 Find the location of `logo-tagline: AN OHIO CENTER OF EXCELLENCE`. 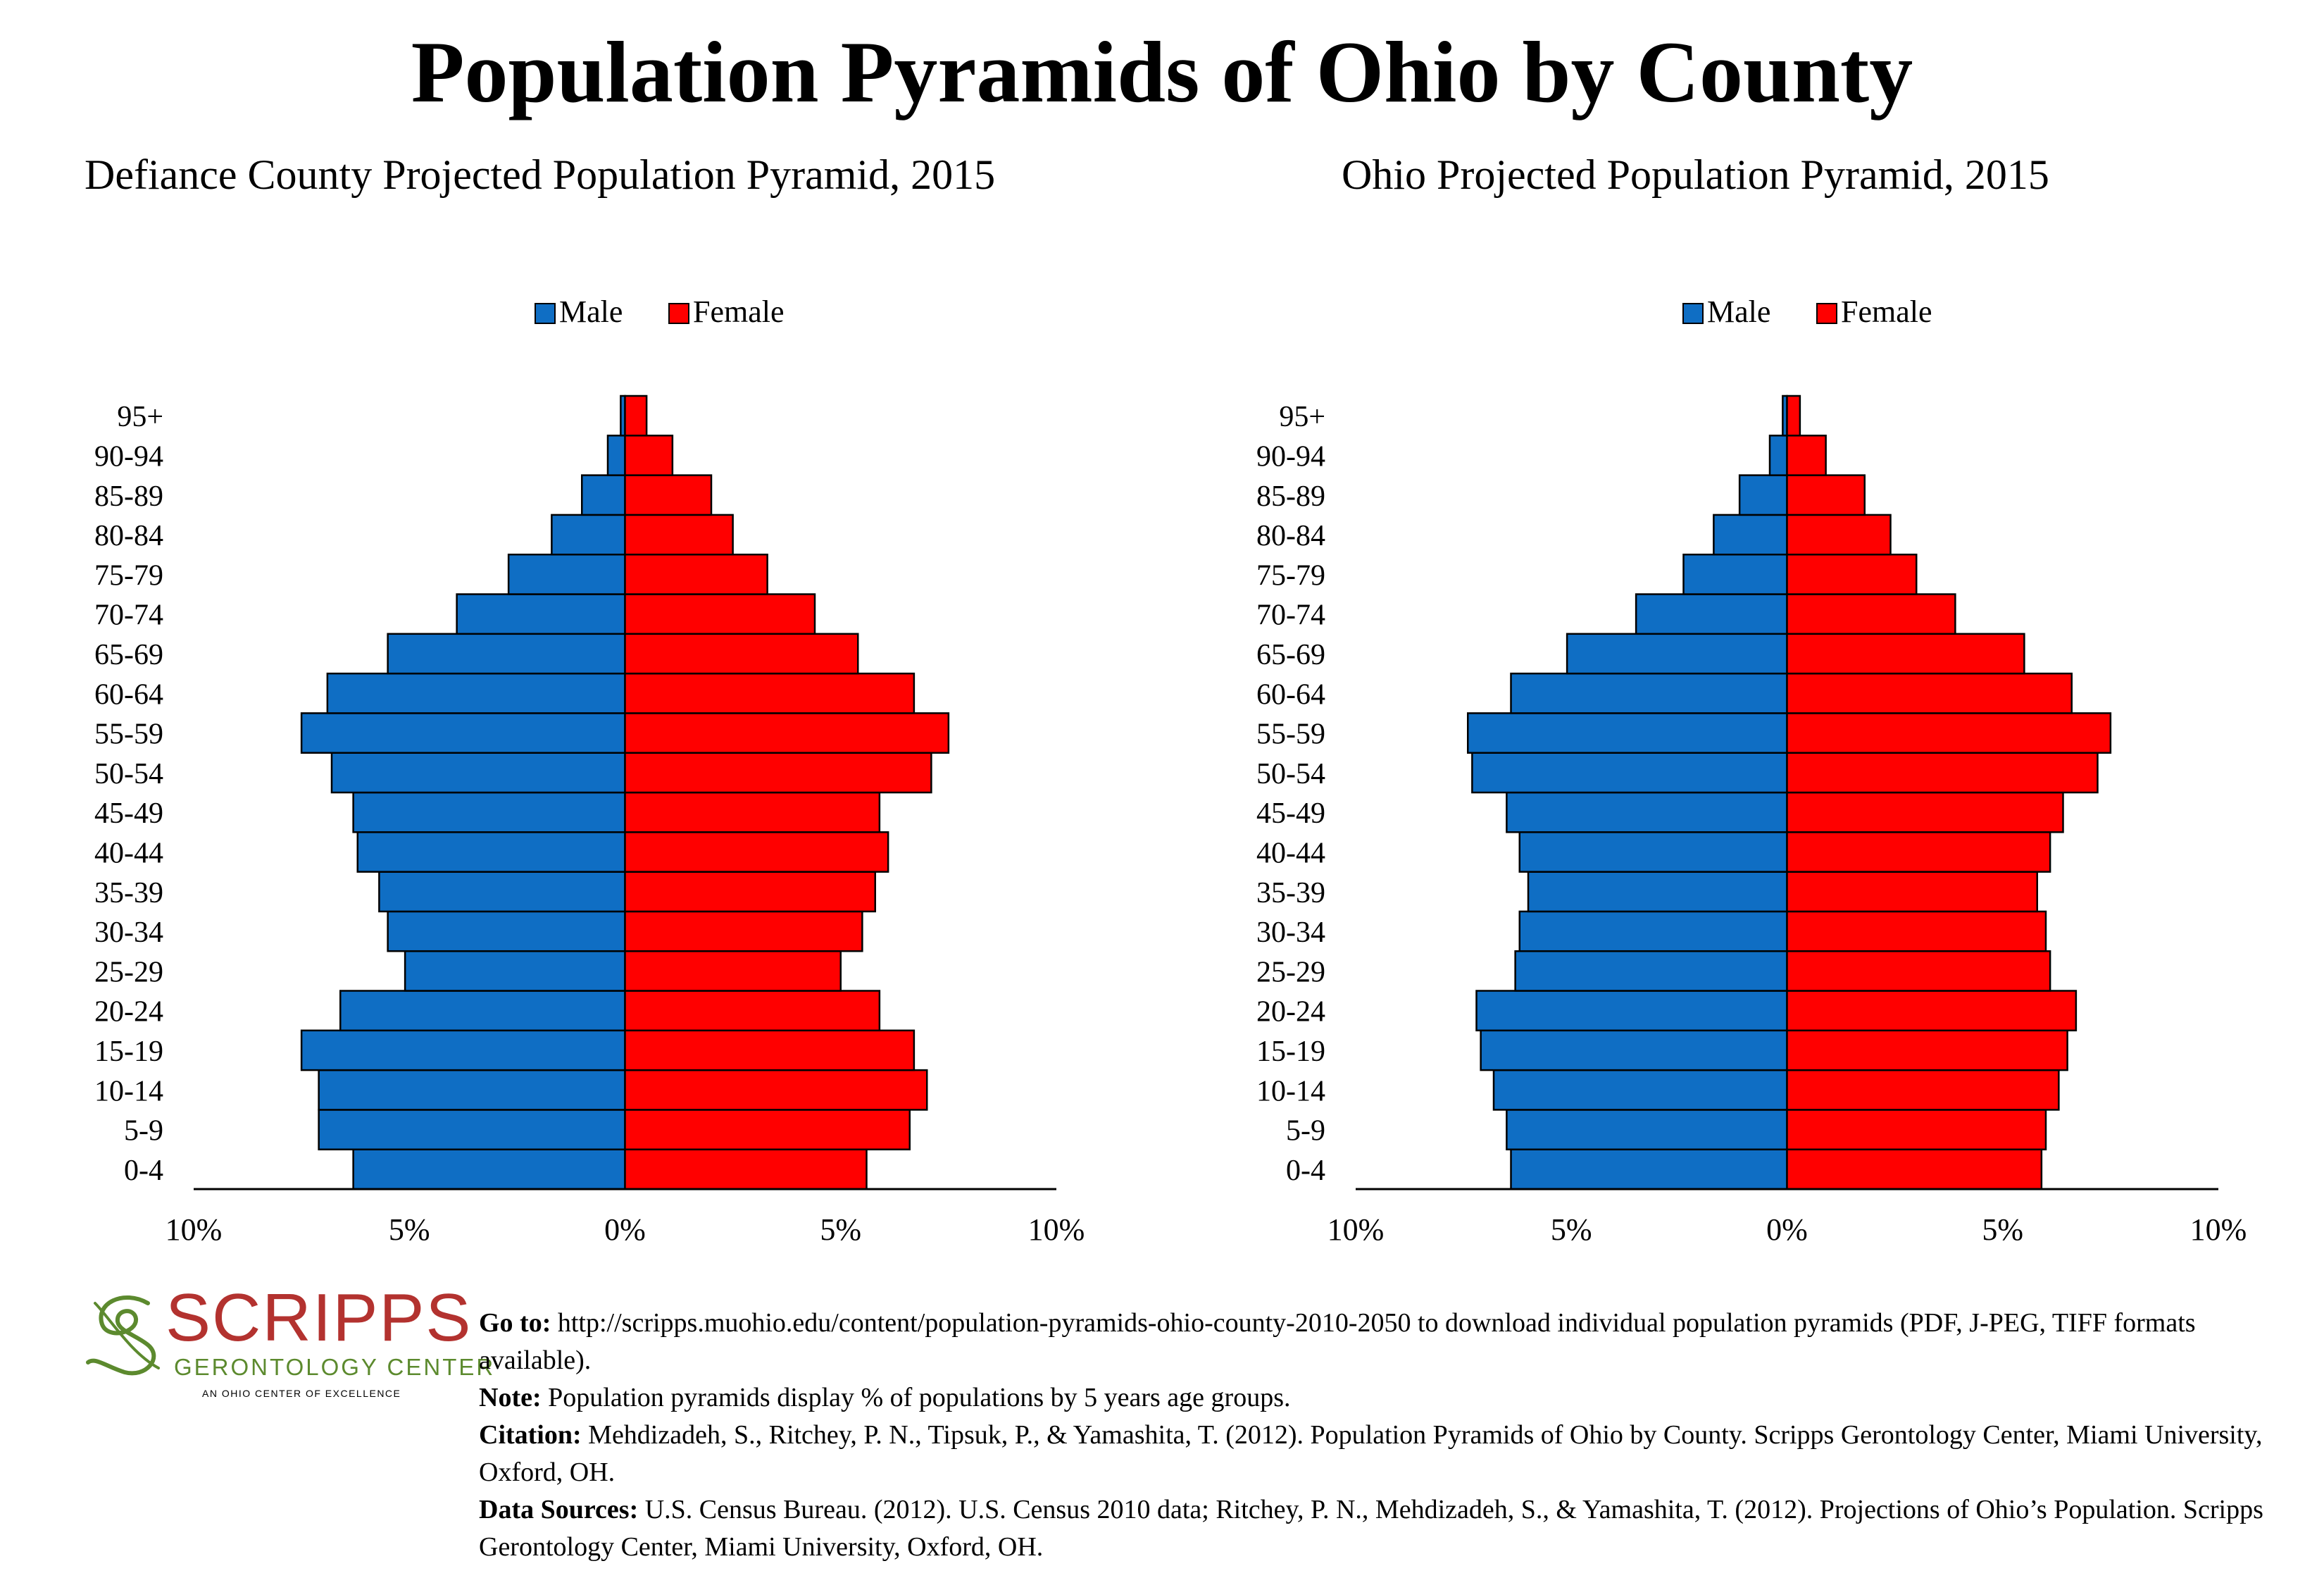

logo-tagline: AN OHIO CENTER OF EXCELLENCE is located at coordinates (301, 1393).